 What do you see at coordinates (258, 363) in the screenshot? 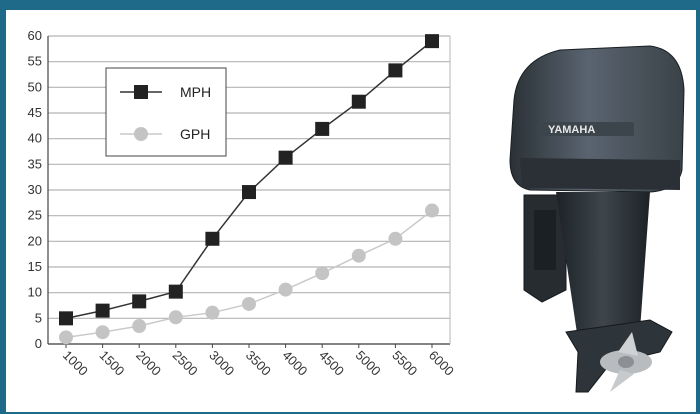
I see `x-tick-label: 3500` at bounding box center [258, 363].